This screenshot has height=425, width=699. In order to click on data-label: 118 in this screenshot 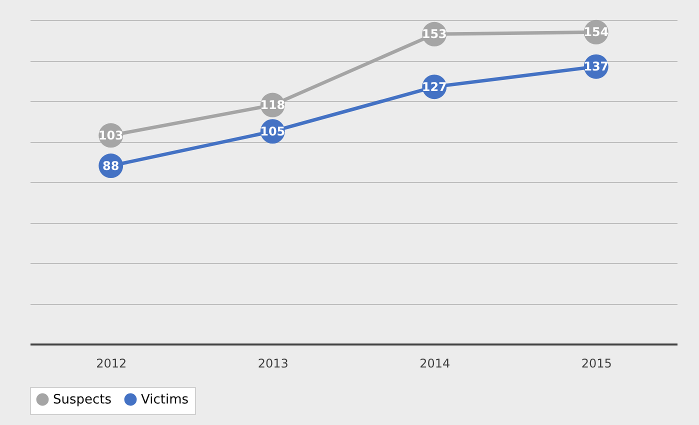, I will do `click(273, 105)`.